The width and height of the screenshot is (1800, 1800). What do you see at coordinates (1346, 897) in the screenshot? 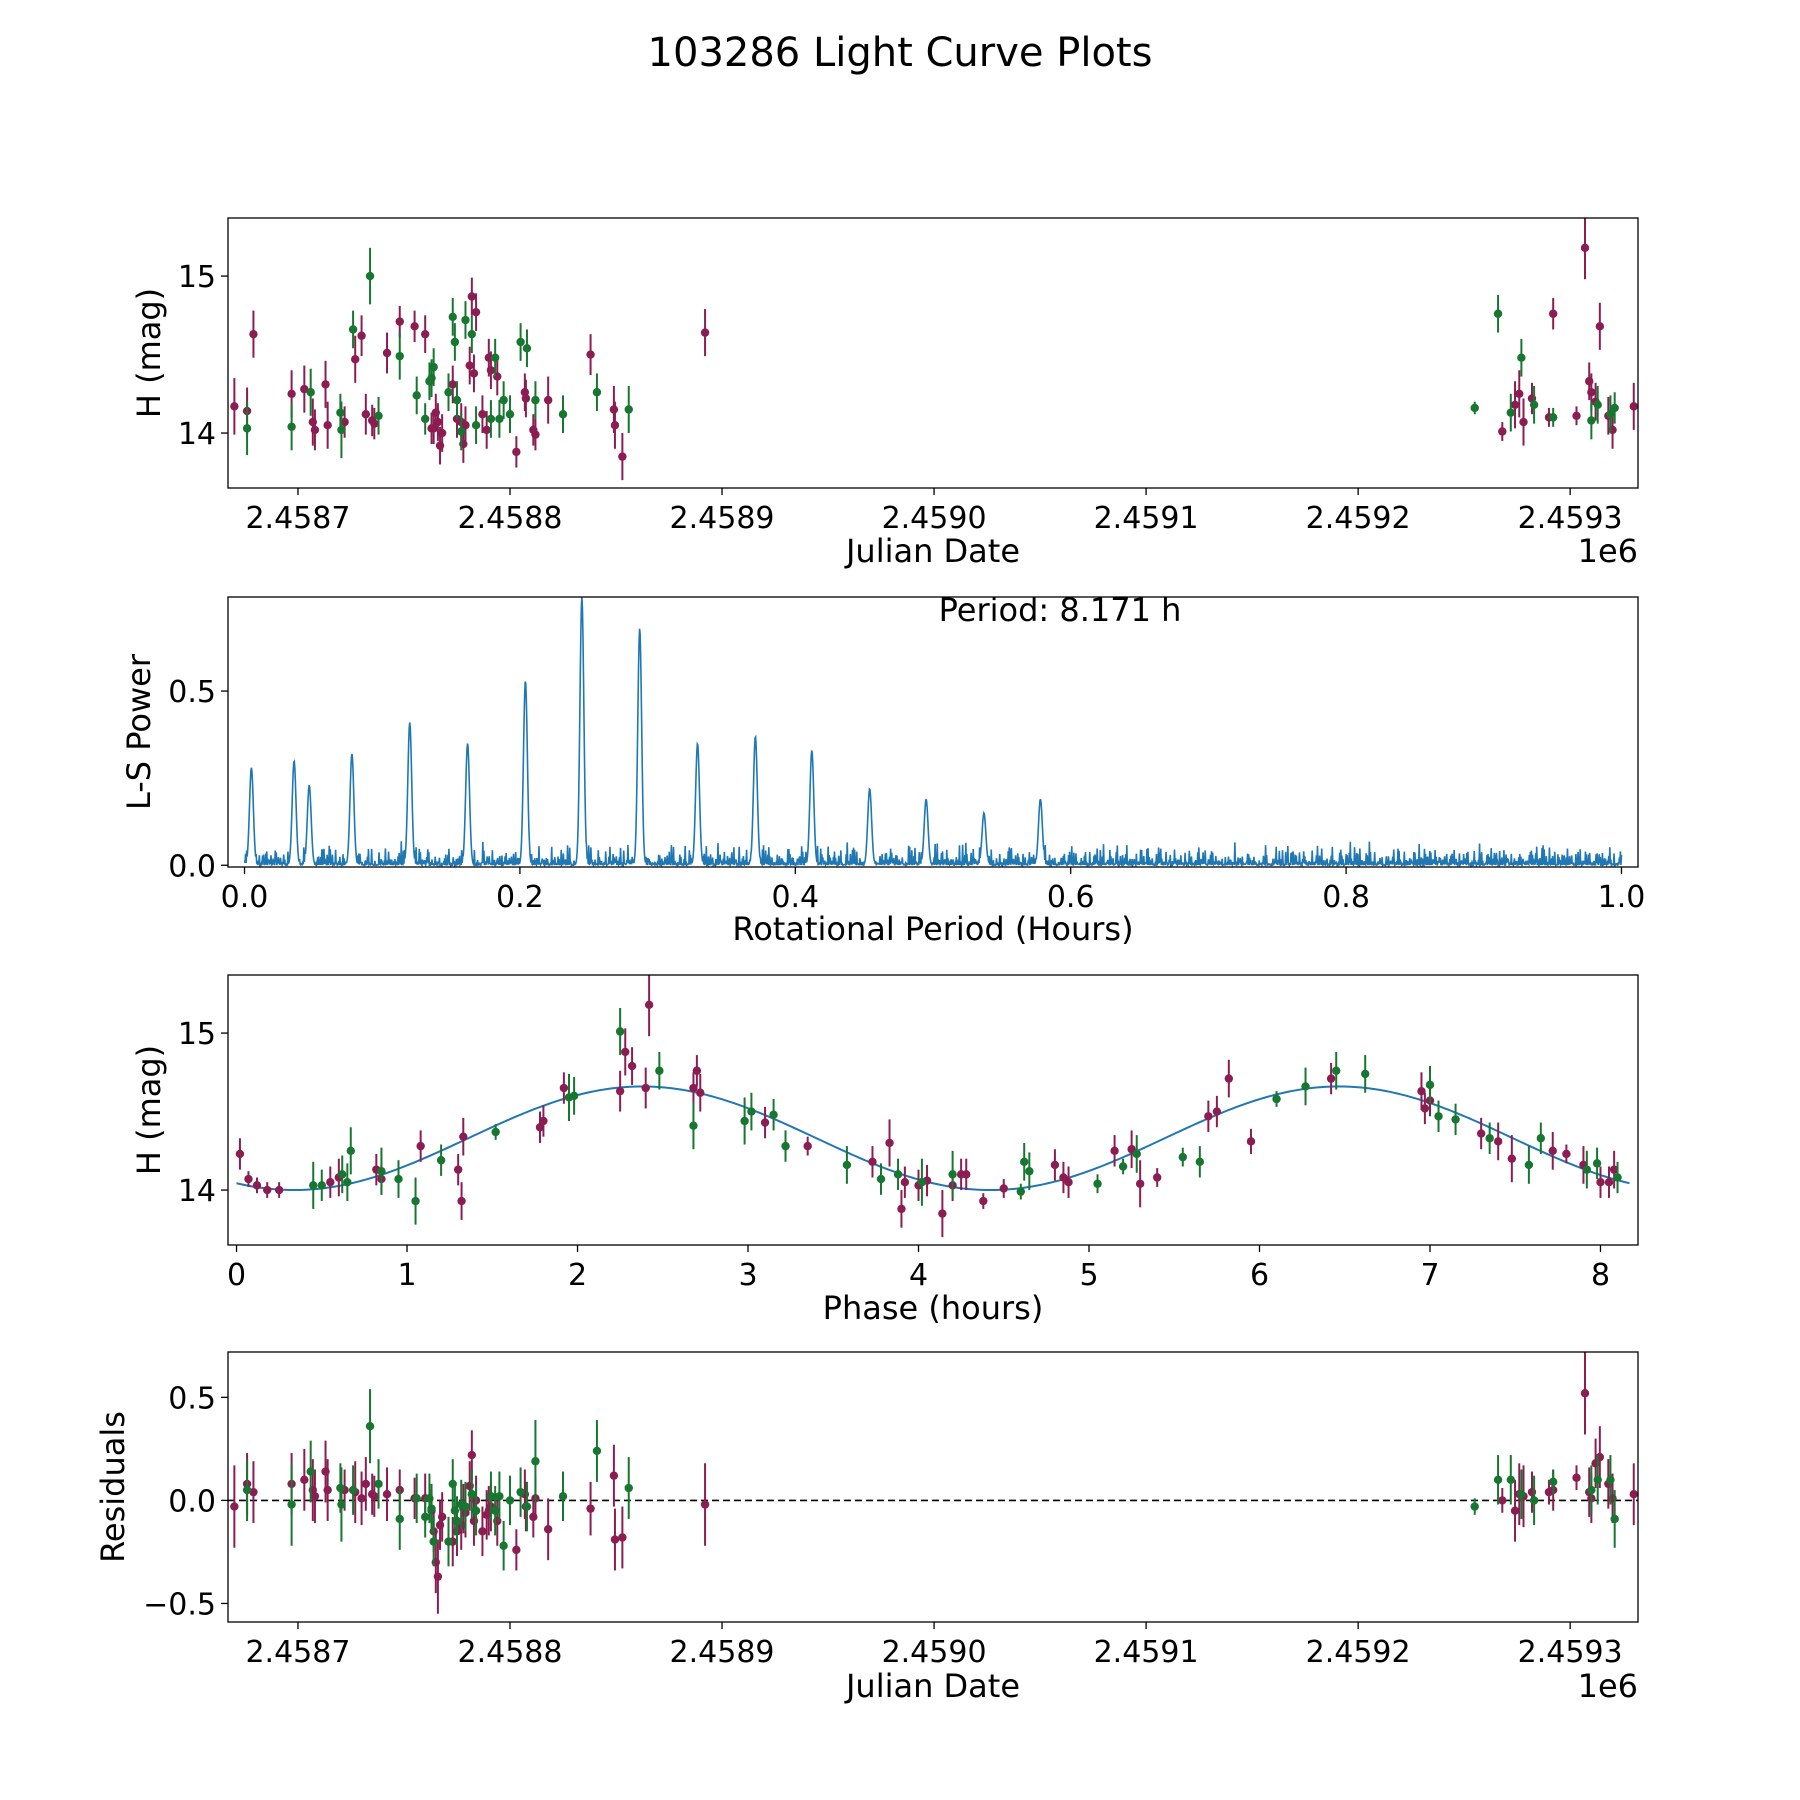
I see `periodogram-x-tick-label: 0.8` at bounding box center [1346, 897].